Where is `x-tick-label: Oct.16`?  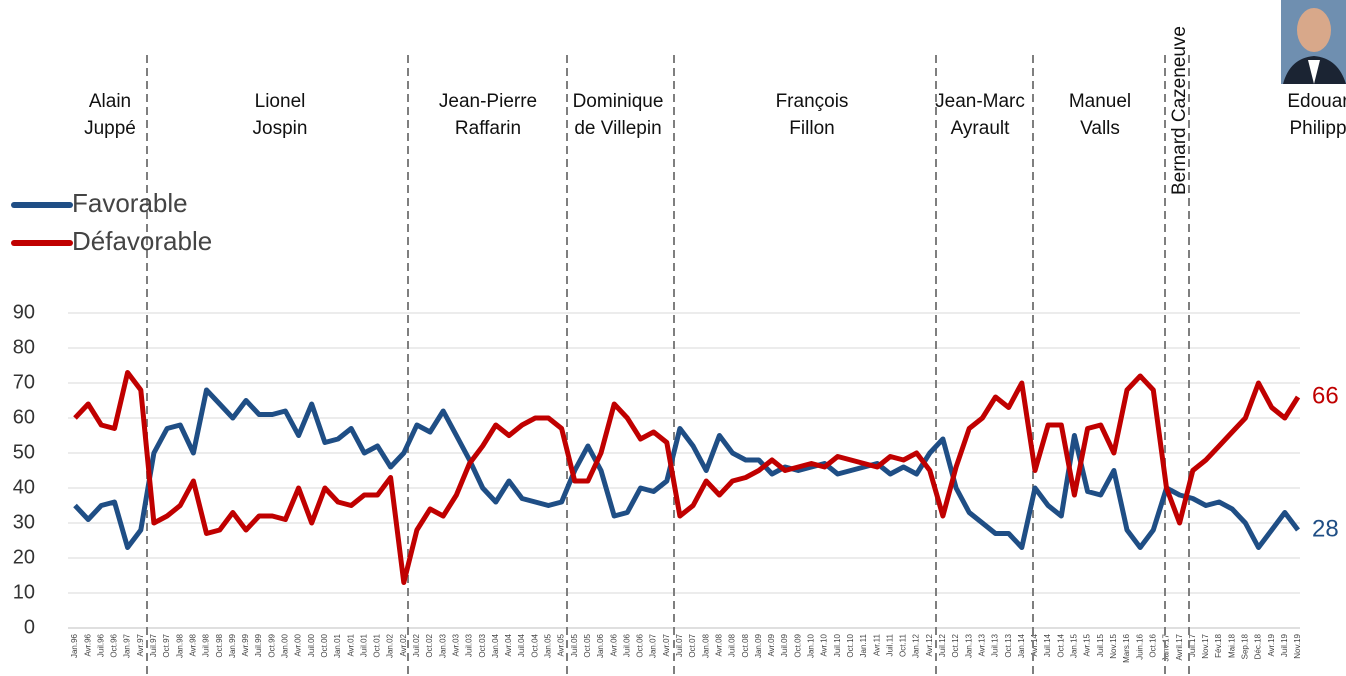
x-tick-label: Oct.16 is located at coordinates (1152, 645).